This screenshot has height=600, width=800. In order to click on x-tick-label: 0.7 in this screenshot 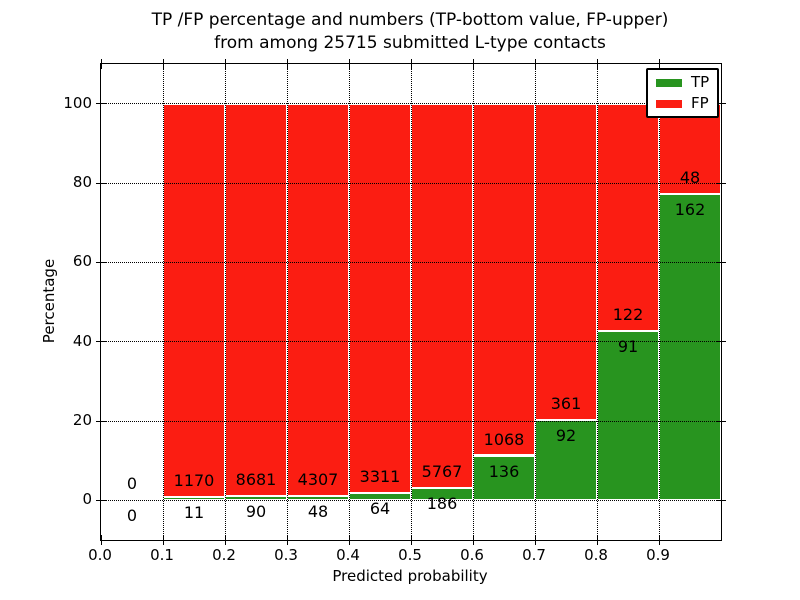, I will do `click(534, 555)`.